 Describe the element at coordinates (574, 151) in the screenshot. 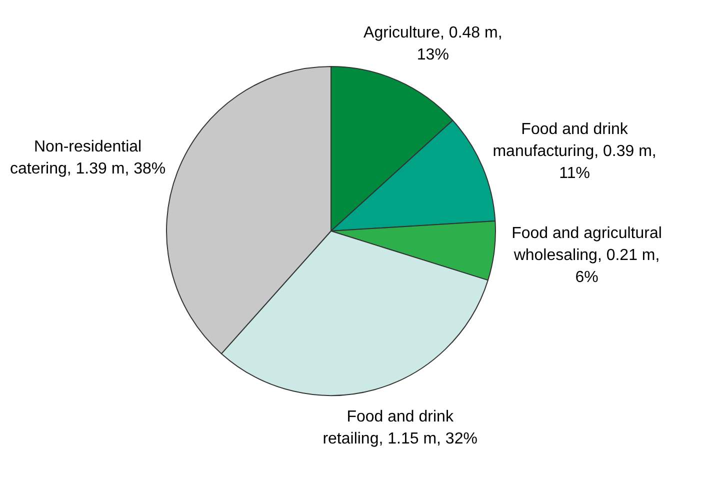

I see `slice-label: Food and drink manufacturing, 0.39 m, 11%` at that location.